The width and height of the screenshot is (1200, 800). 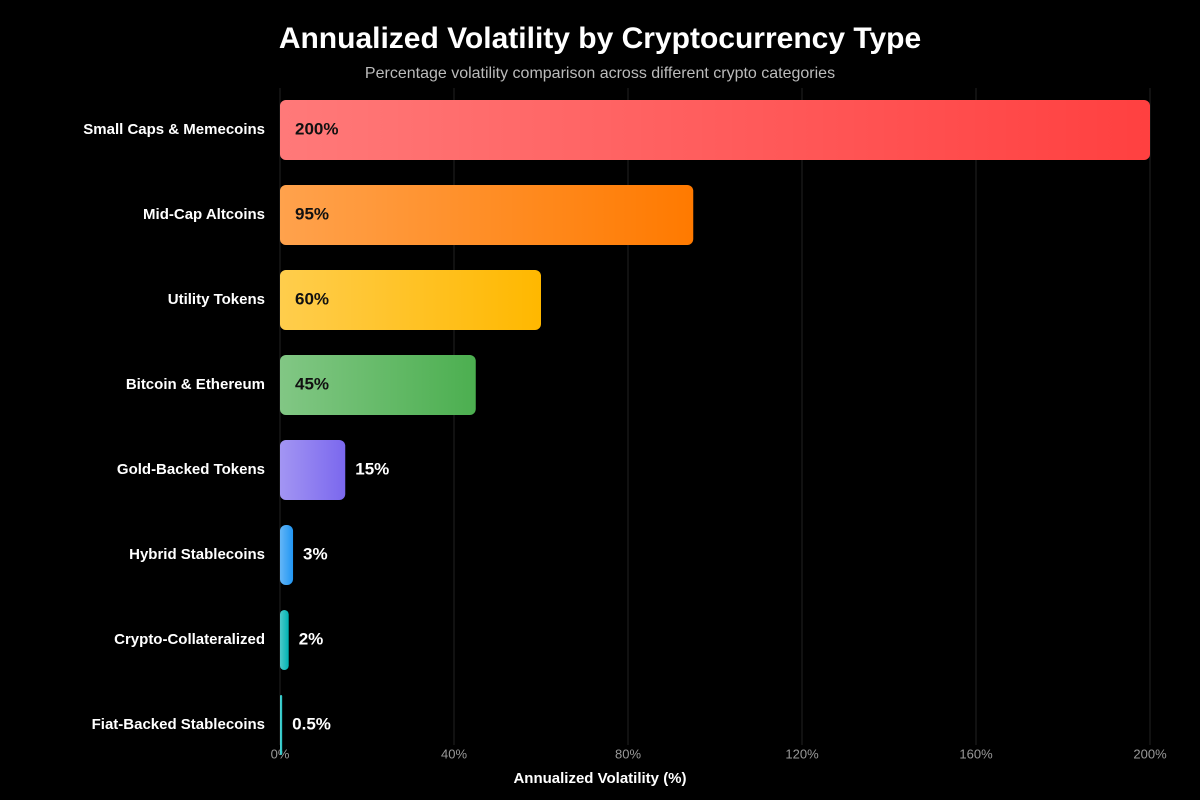 I want to click on x-tick-label: 200%, so click(x=1150, y=753).